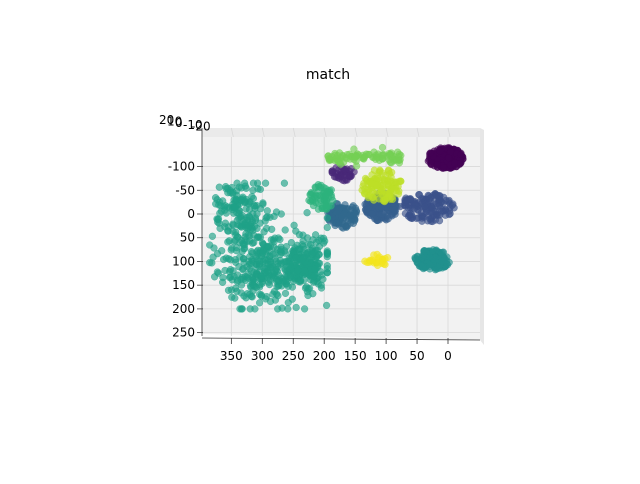 The height and width of the screenshot is (484, 640). What do you see at coordinates (166, 120) in the screenshot?
I see `z-tick-label-0: 20` at bounding box center [166, 120].